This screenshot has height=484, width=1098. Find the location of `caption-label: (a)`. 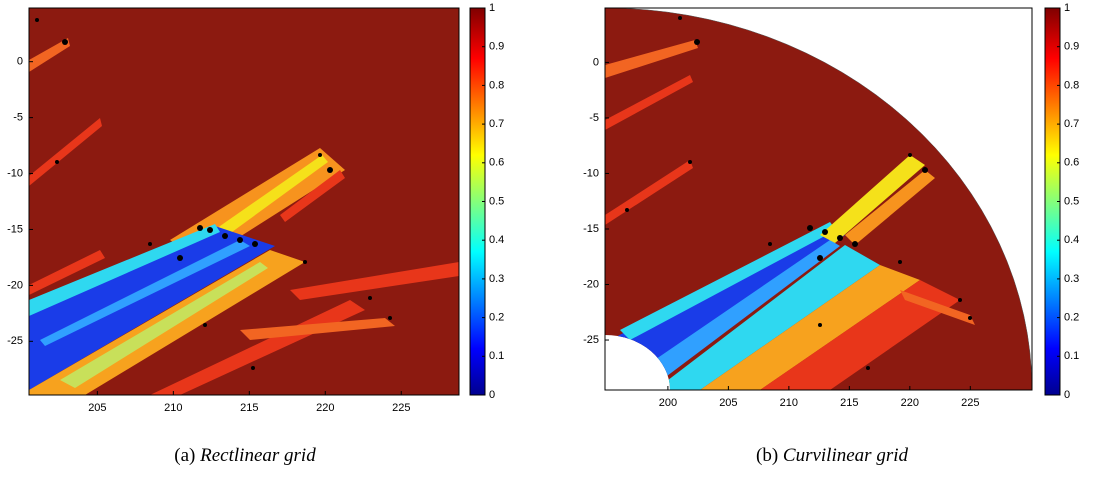

caption-label: (a) is located at coordinates (184, 455).